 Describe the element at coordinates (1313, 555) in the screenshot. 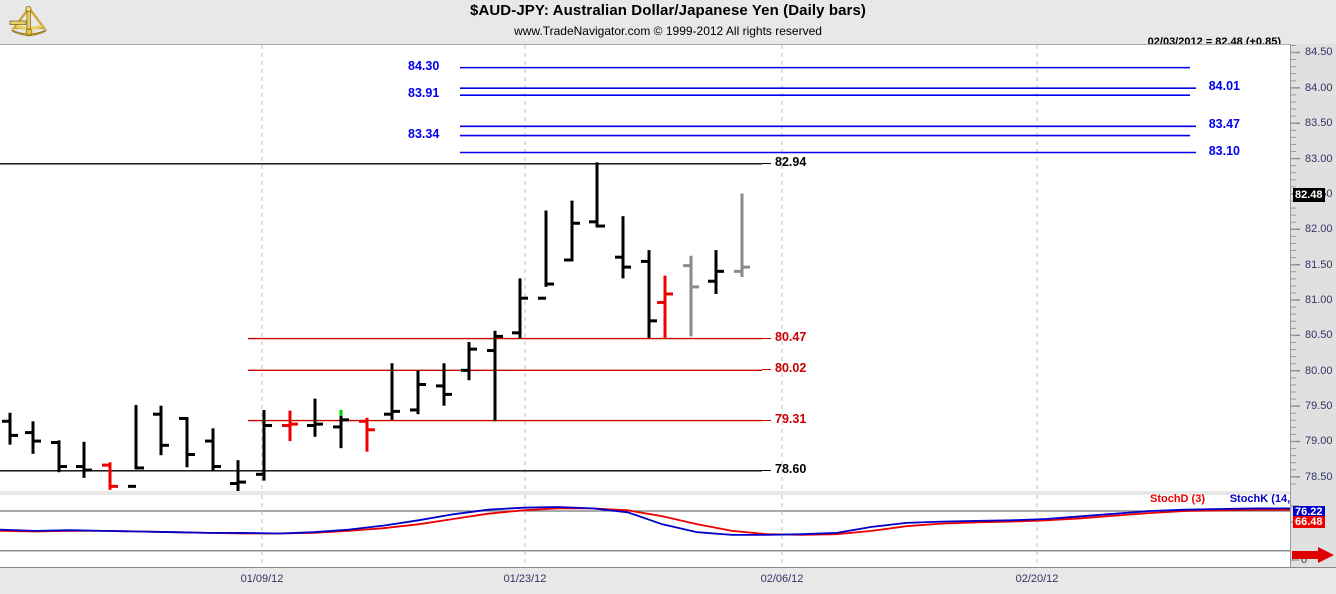

I see `end-of-data-arrow-icon` at that location.